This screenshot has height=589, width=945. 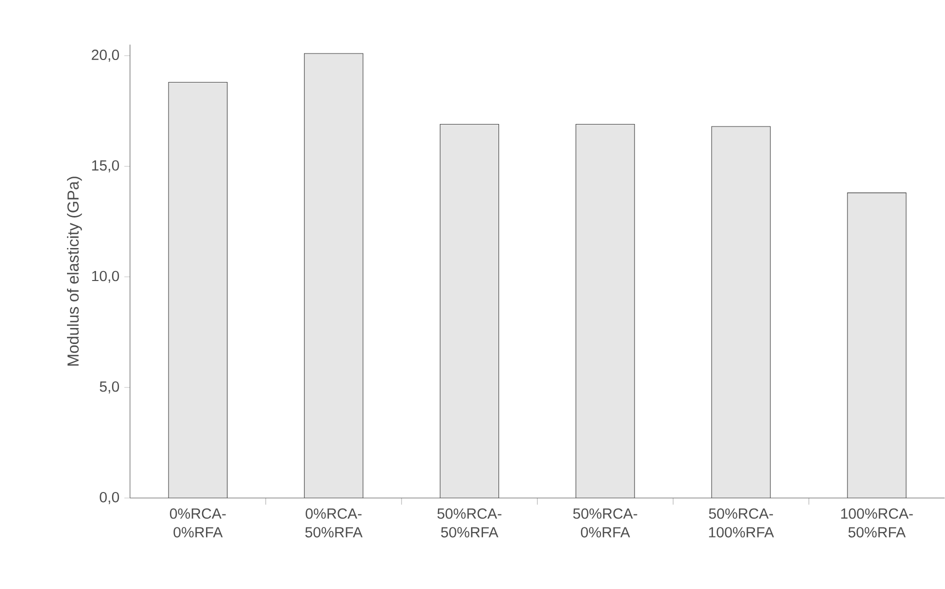 I want to click on x-tick-label: 50%RCA- 50%RFA, so click(x=469, y=523).